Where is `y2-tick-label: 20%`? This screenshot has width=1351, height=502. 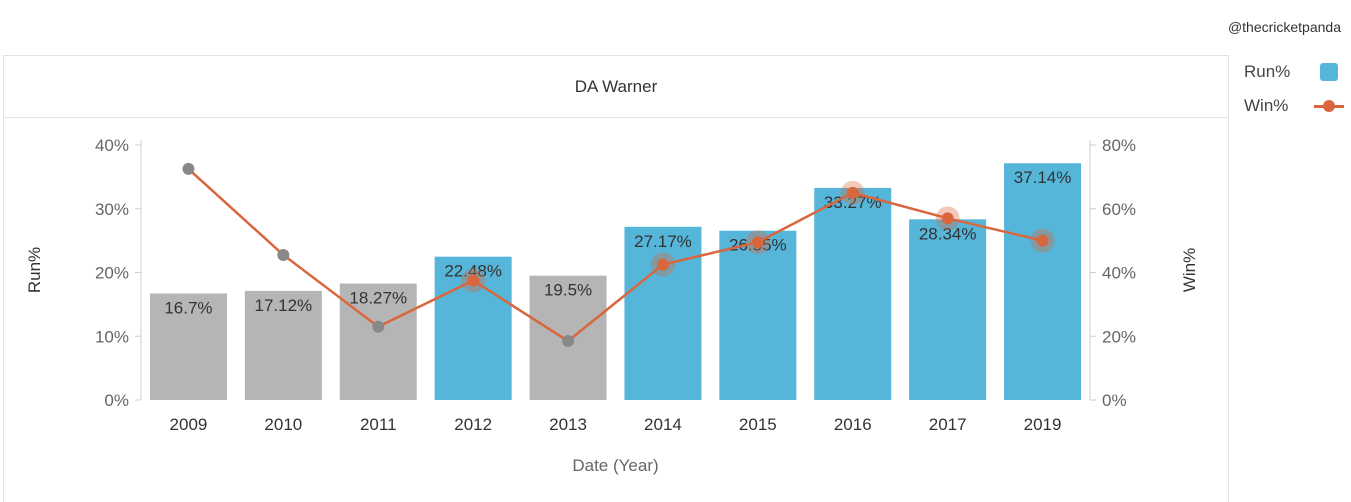 y2-tick-label: 20% is located at coordinates (1119, 336).